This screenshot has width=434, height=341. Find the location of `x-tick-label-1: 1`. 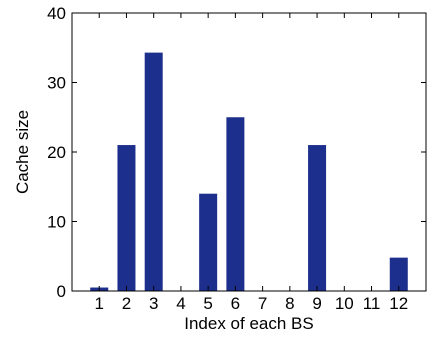

x-tick-label-1: 1 is located at coordinates (98, 303).